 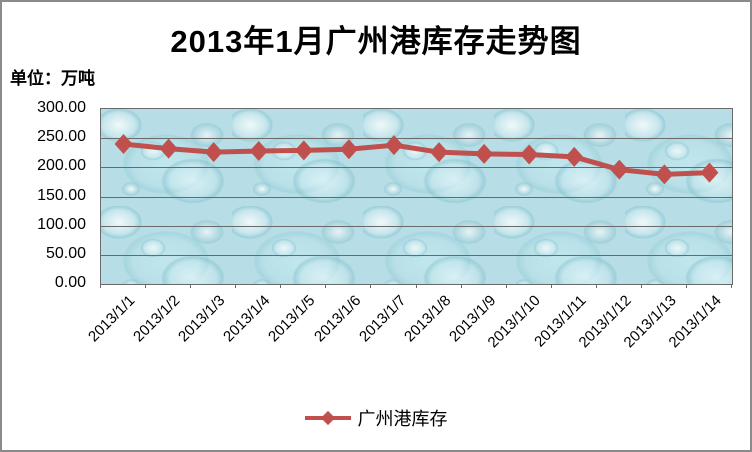 What do you see at coordinates (427, 319) in the screenshot?
I see `x-axis-label: 2013/1/8` at bounding box center [427, 319].